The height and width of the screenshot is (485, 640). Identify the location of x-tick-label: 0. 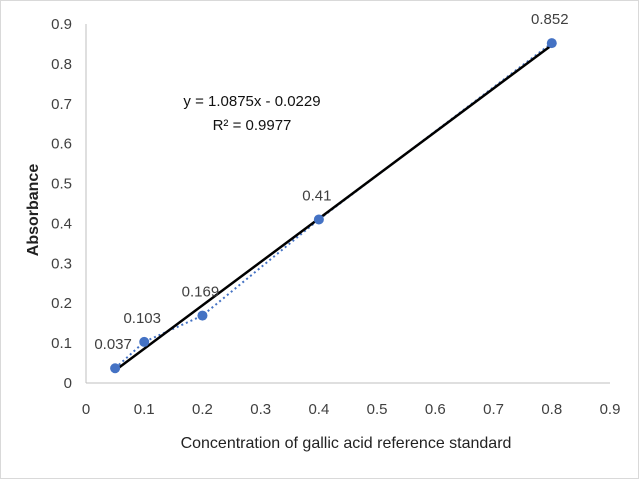
(86, 409).